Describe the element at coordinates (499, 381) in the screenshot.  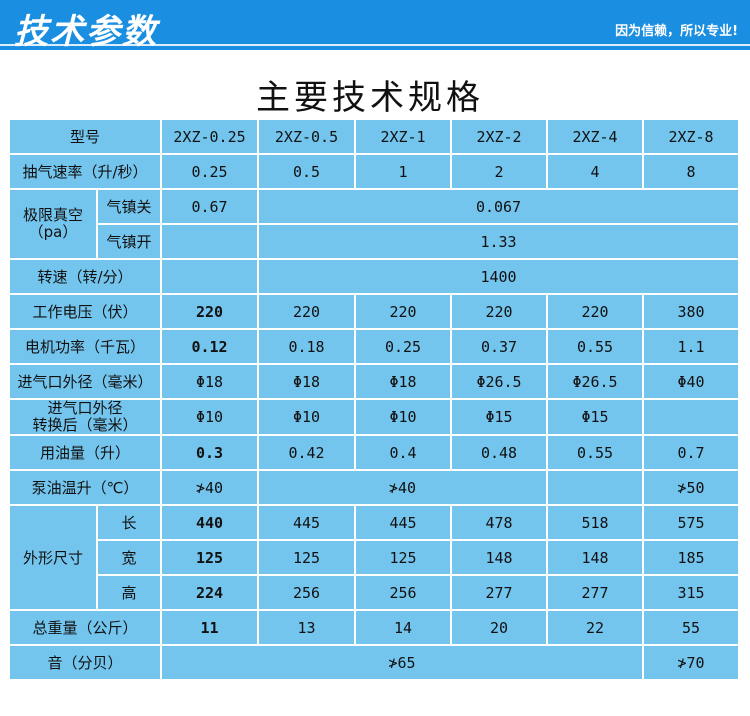
I see `table-cell: Φ26.5` at that location.